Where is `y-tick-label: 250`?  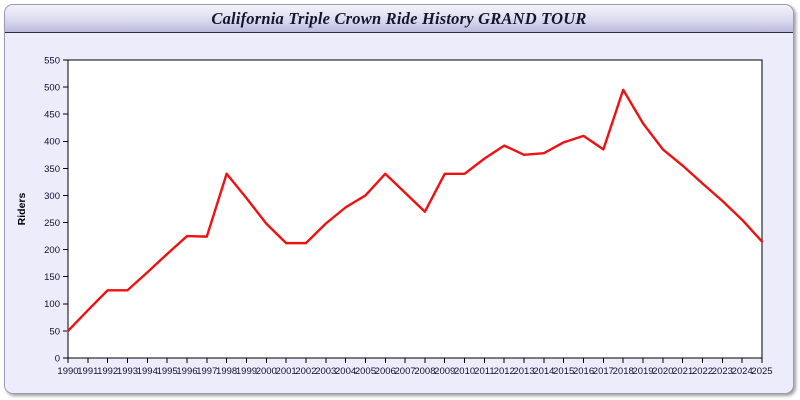 y-tick-label: 250 is located at coordinates (52, 223).